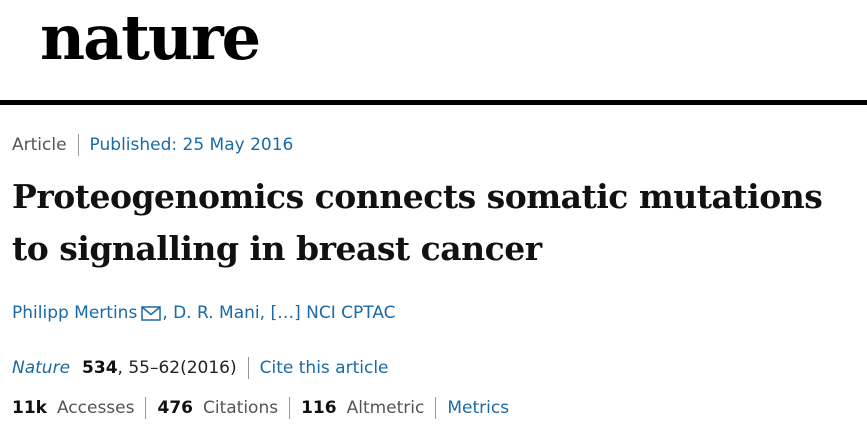  I want to click on nature-logo: nature, so click(150, 37).